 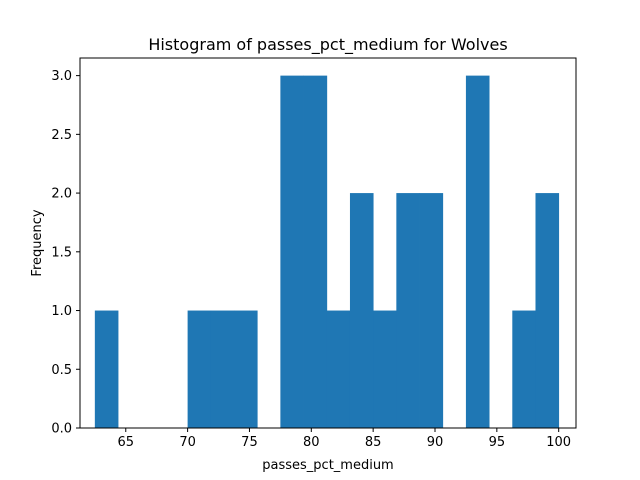 What do you see at coordinates (344, 439) in the screenshot?
I see `x-axis-ticks: 65 70 75 80 85 90 95 100` at bounding box center [344, 439].